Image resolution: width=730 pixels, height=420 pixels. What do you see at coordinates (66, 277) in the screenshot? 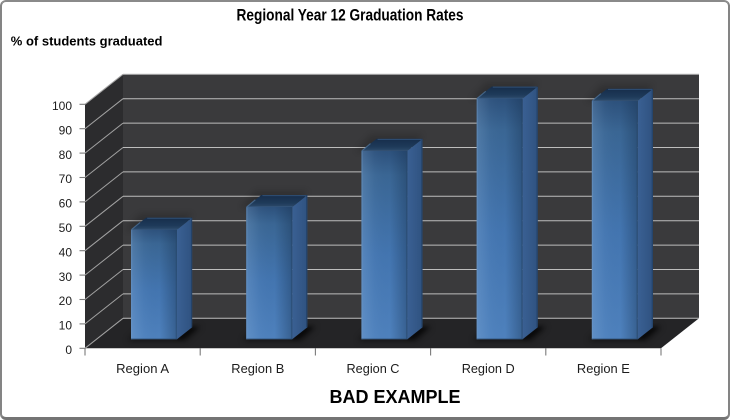
I see `svg-text: 30` at bounding box center [66, 277].